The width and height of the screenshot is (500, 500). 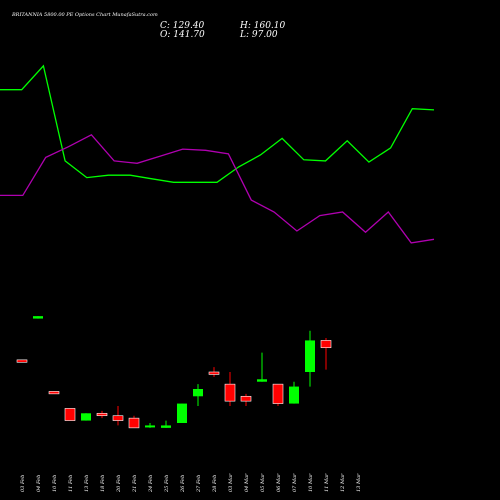 I want to click on x-tick-label: 03 Feb, so click(x=23, y=483).